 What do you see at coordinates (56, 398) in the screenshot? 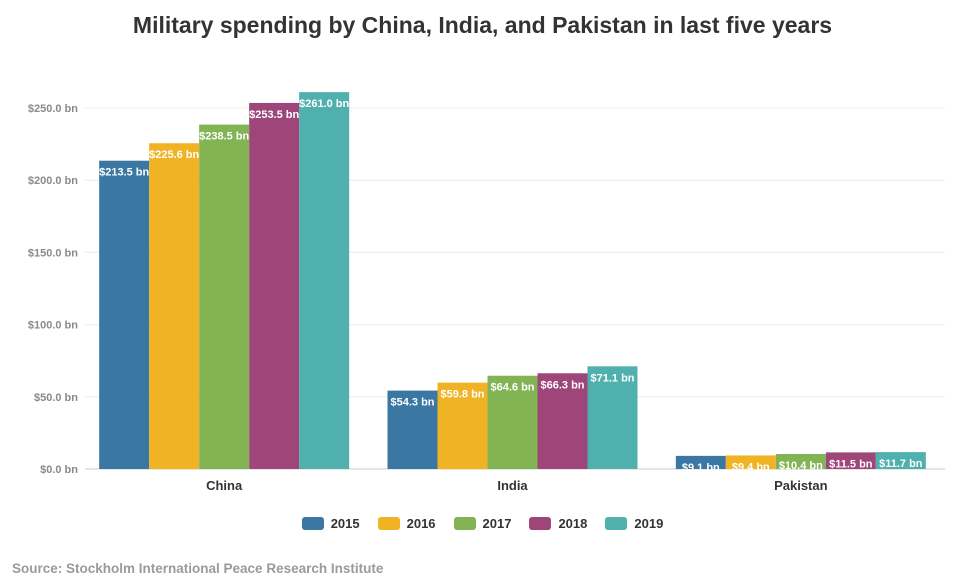
I see `y-tick-label: $50.0 bn` at bounding box center [56, 398].